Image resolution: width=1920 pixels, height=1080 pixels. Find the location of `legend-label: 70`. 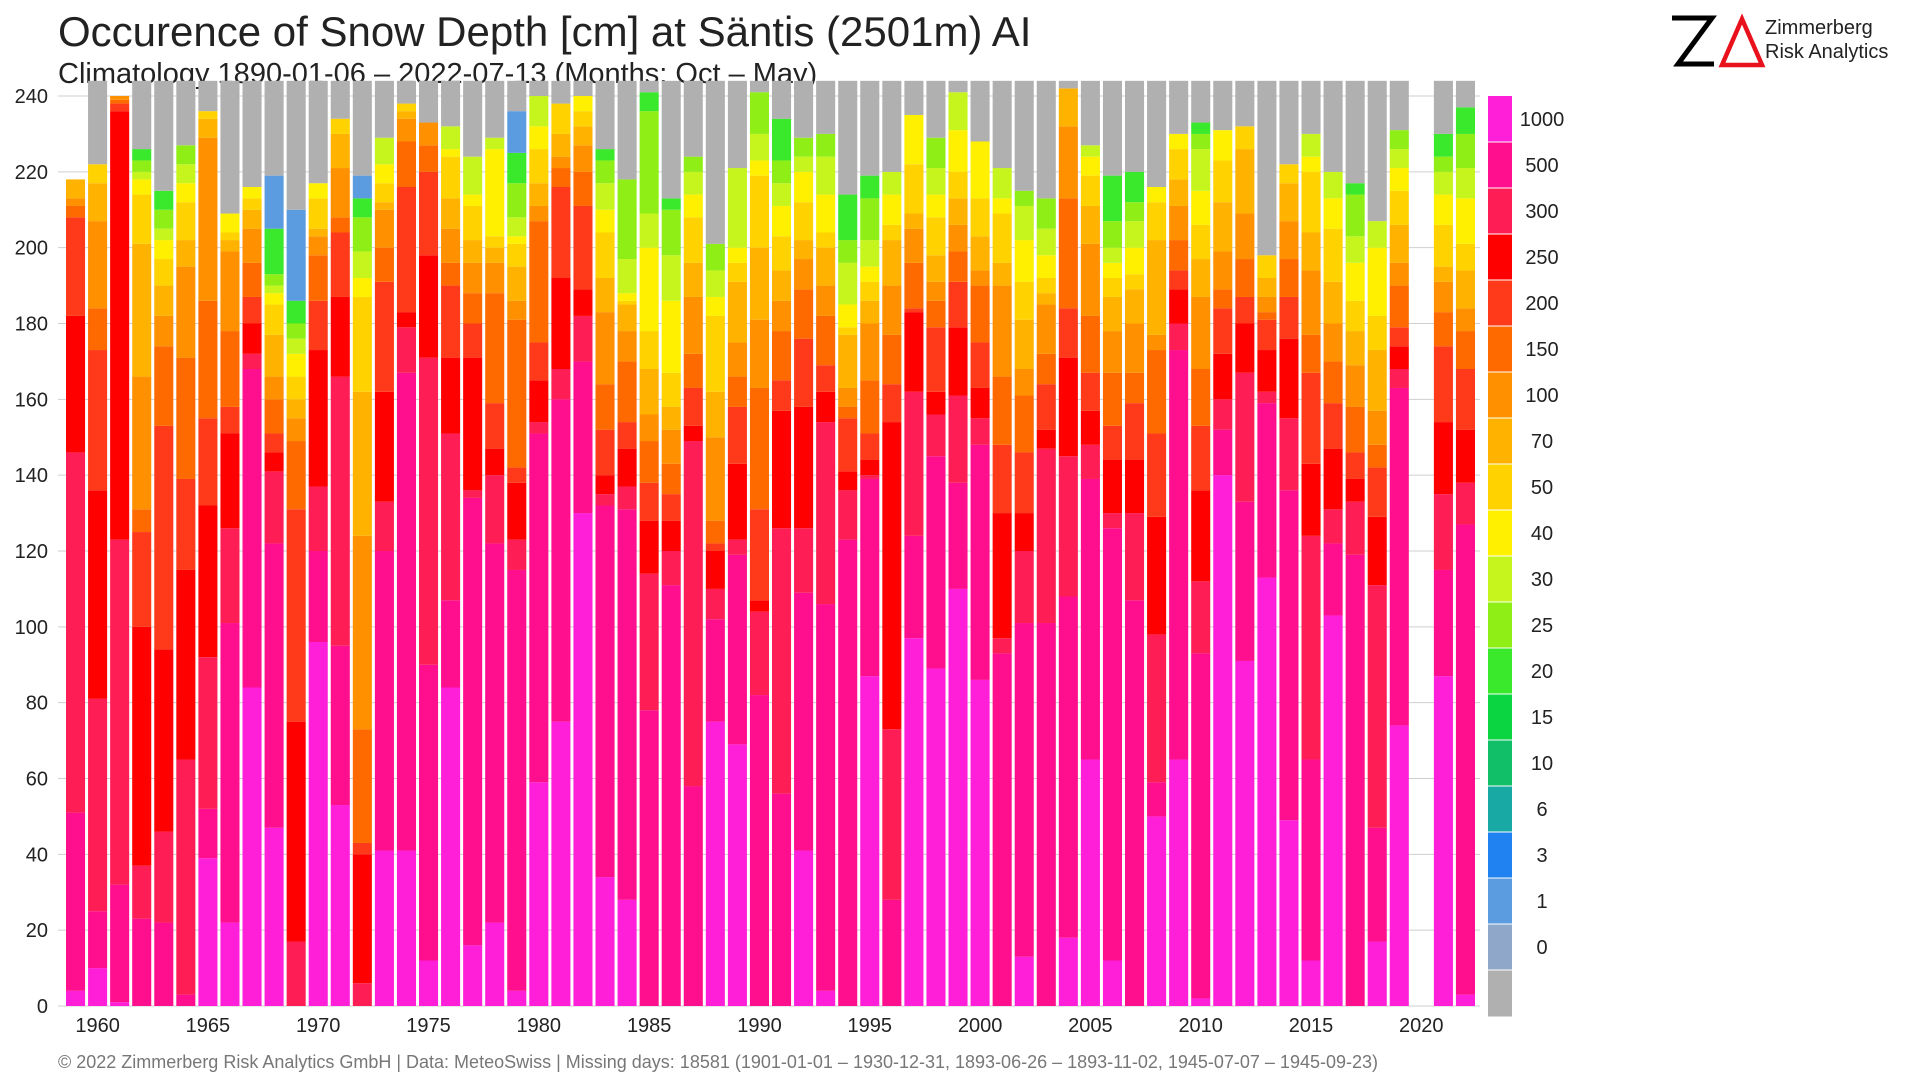

legend-label: 70 is located at coordinates (1542, 442).